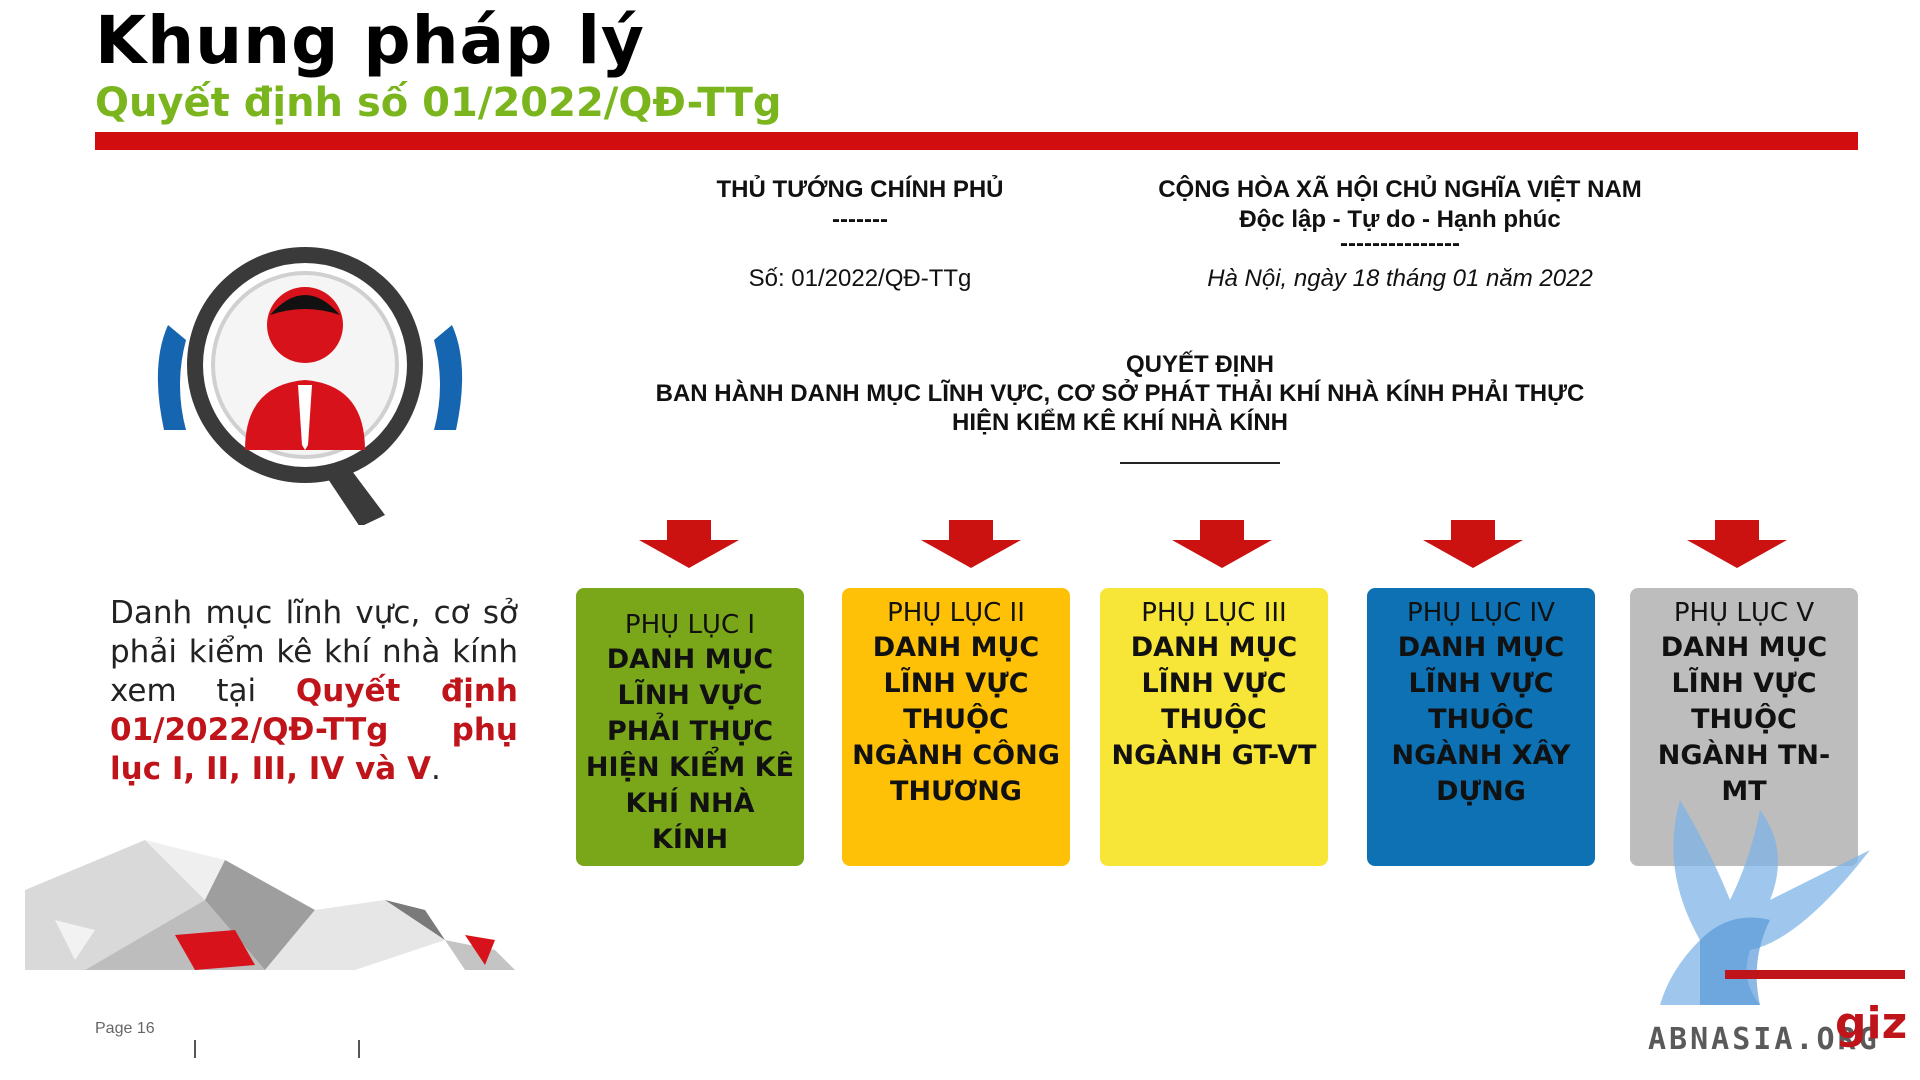 The height and width of the screenshot is (1080, 1920). What do you see at coordinates (1744, 719) in the screenshot?
I see `annex-body: DANH MỤC LĨNH VỰC THUỘC NGÀNH TN-MT` at bounding box center [1744, 719].